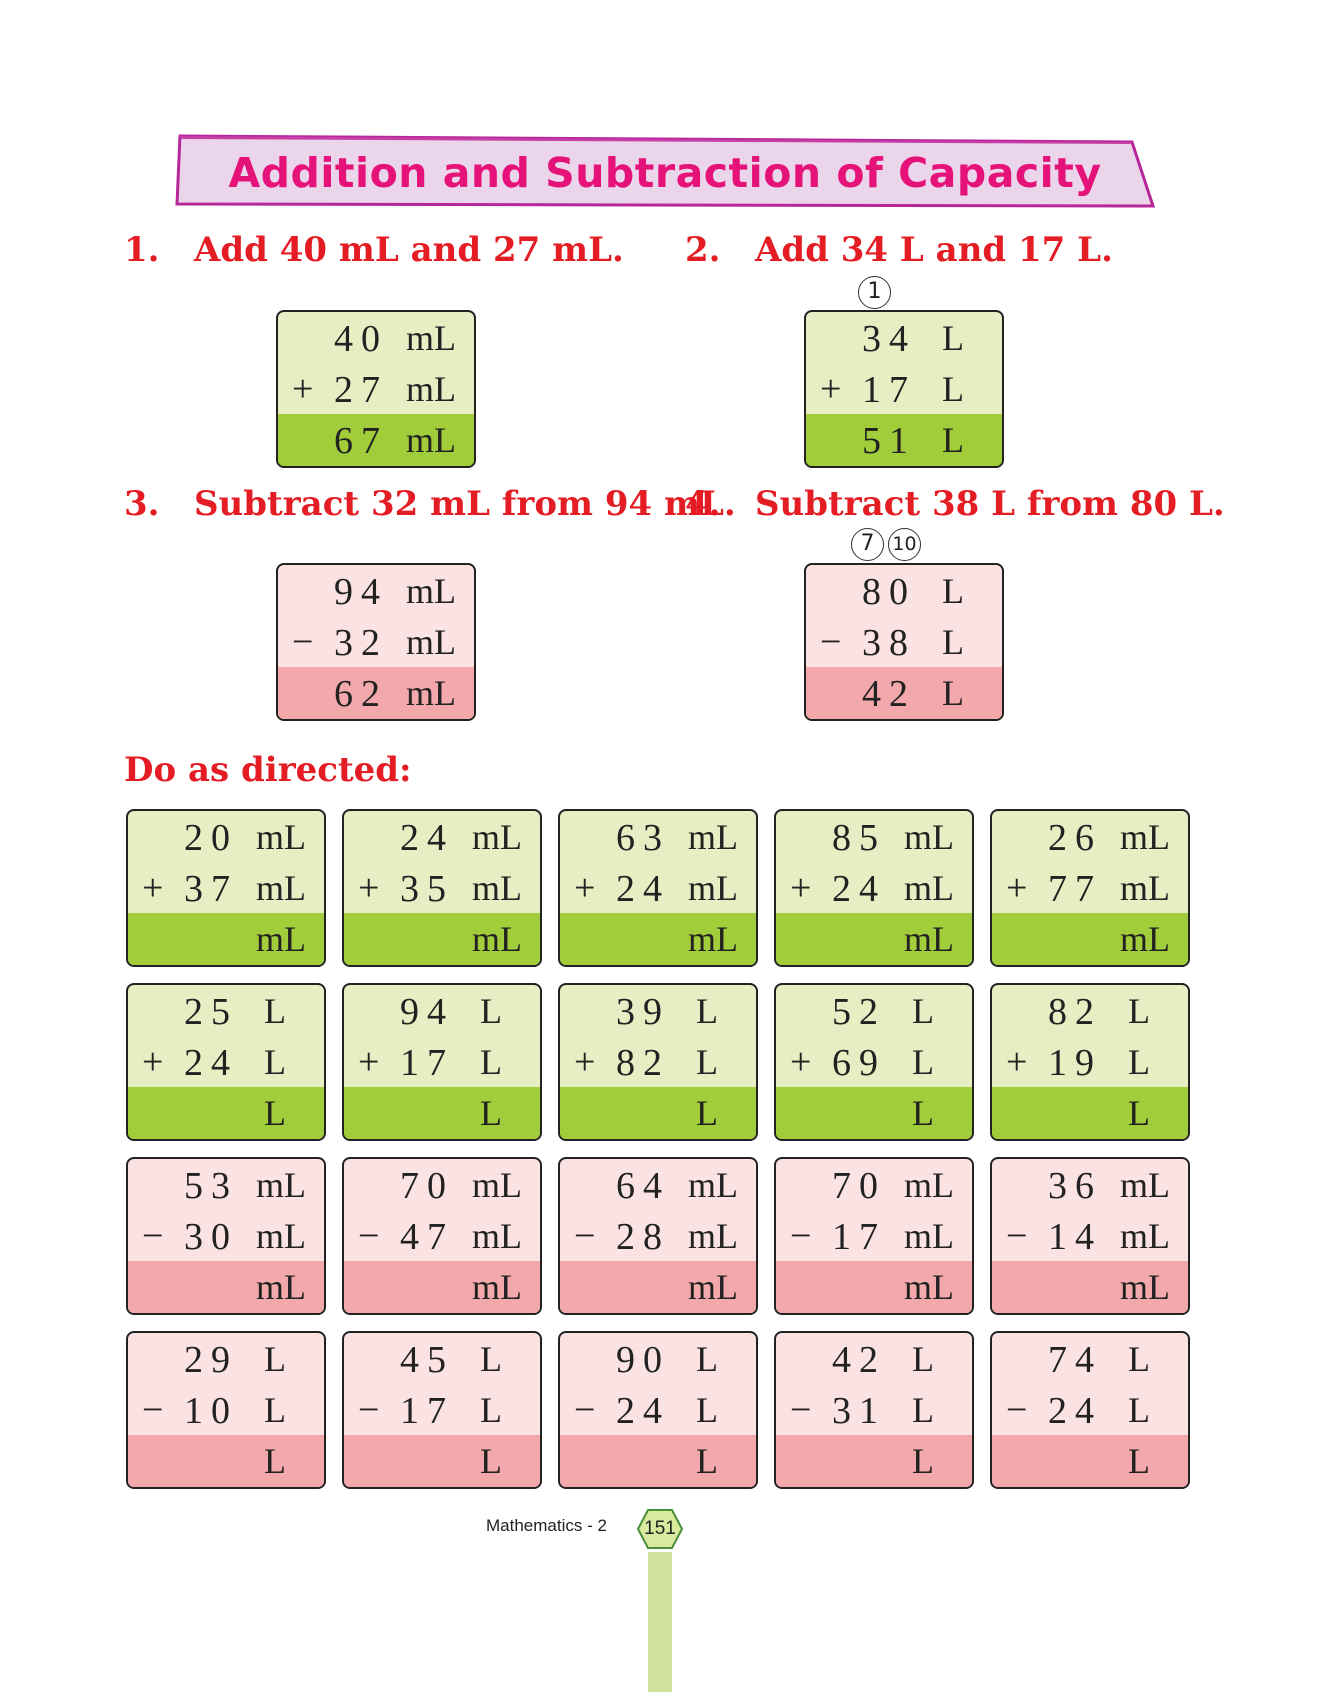 The image size is (1332, 1692). What do you see at coordinates (874, 1410) in the screenshot?
I see `exercise-box: 42 L −31 L L` at bounding box center [874, 1410].